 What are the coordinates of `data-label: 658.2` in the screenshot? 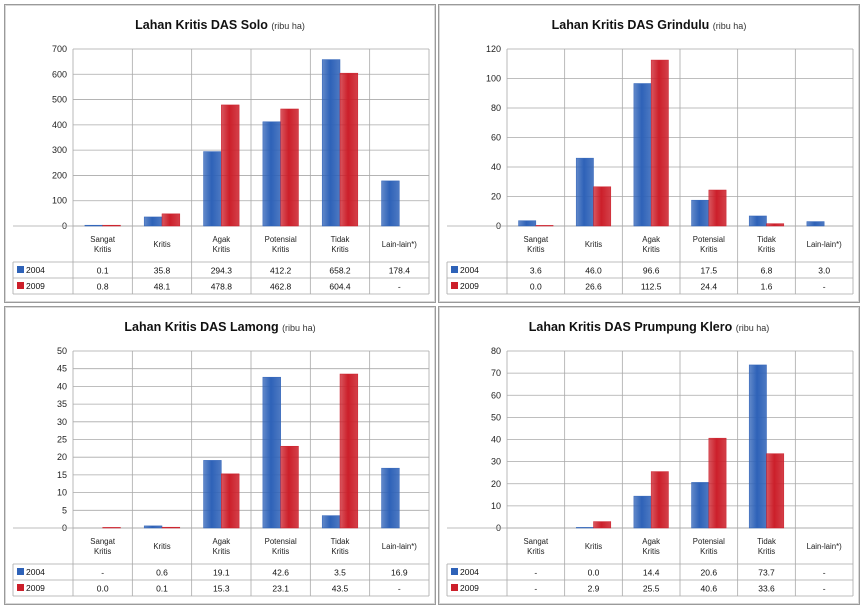 It's located at (340, 271).